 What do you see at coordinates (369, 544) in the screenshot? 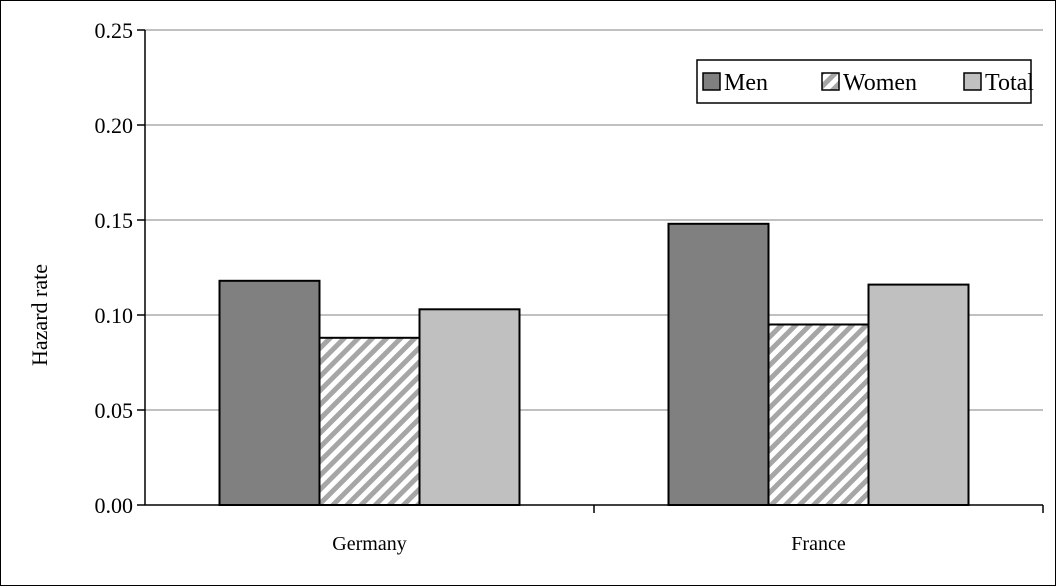
I see `x-tick-label: Germany` at bounding box center [369, 544].